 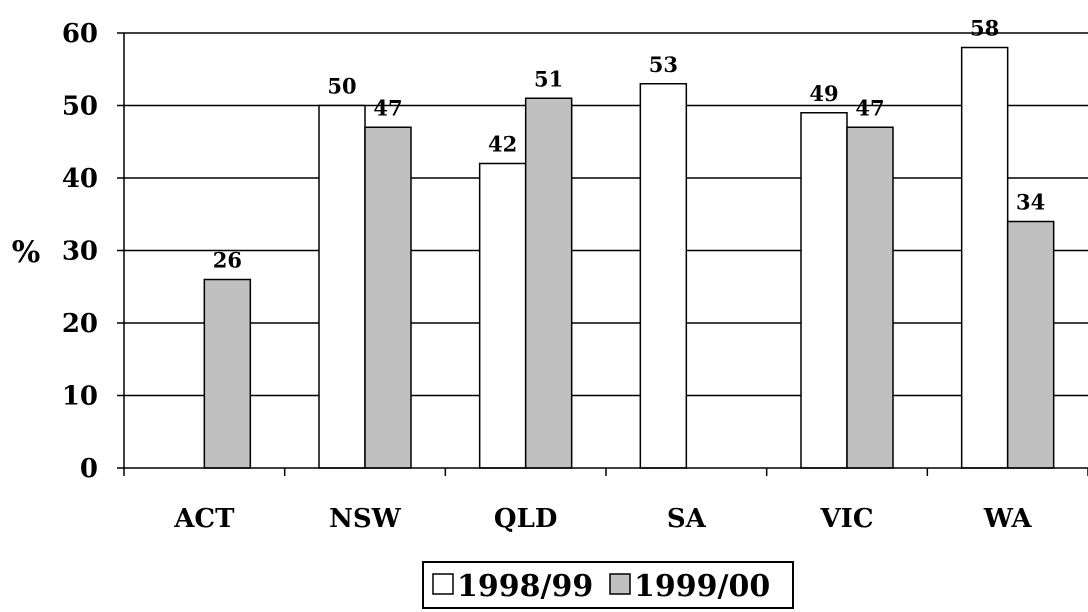 I want to click on y-axis: 0 10 20 30 40 50 60, so click(x=93, y=251).